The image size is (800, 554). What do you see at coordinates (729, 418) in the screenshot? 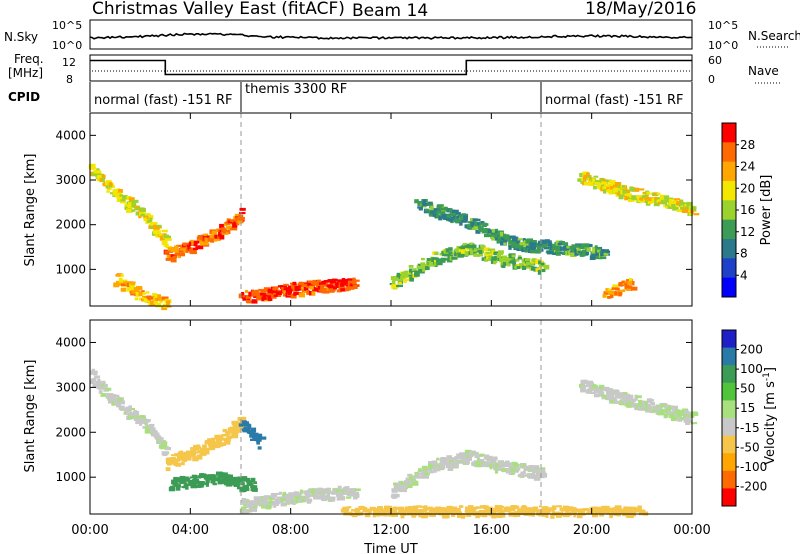
I see `velocity-colorbar-frame` at bounding box center [729, 418].